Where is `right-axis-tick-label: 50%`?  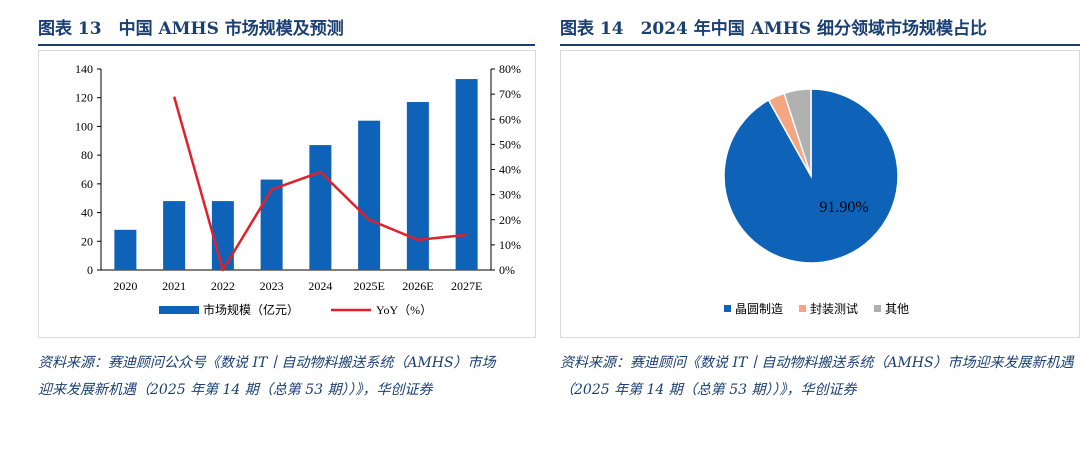 right-axis-tick-label: 50% is located at coordinates (510, 144).